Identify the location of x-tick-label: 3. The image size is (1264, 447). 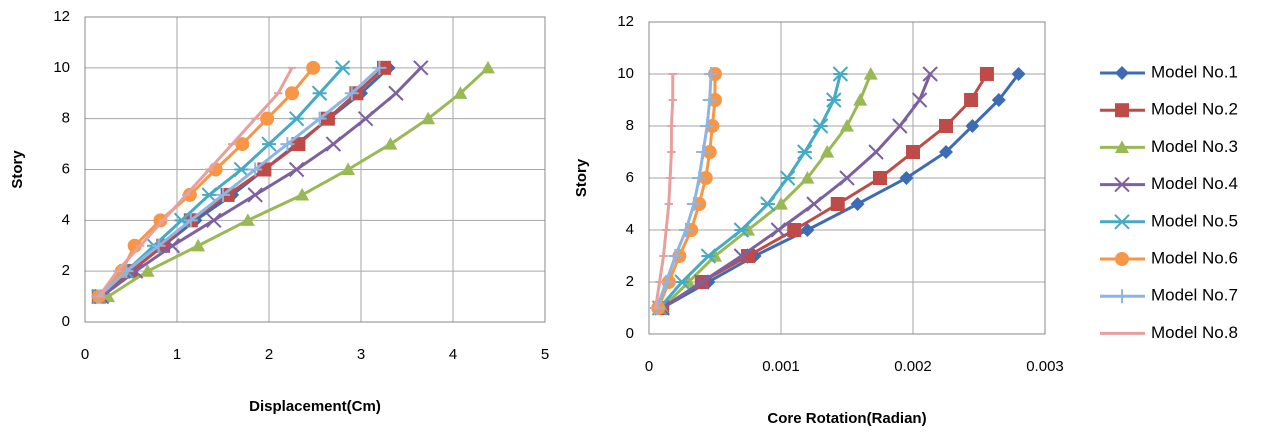
(361, 354).